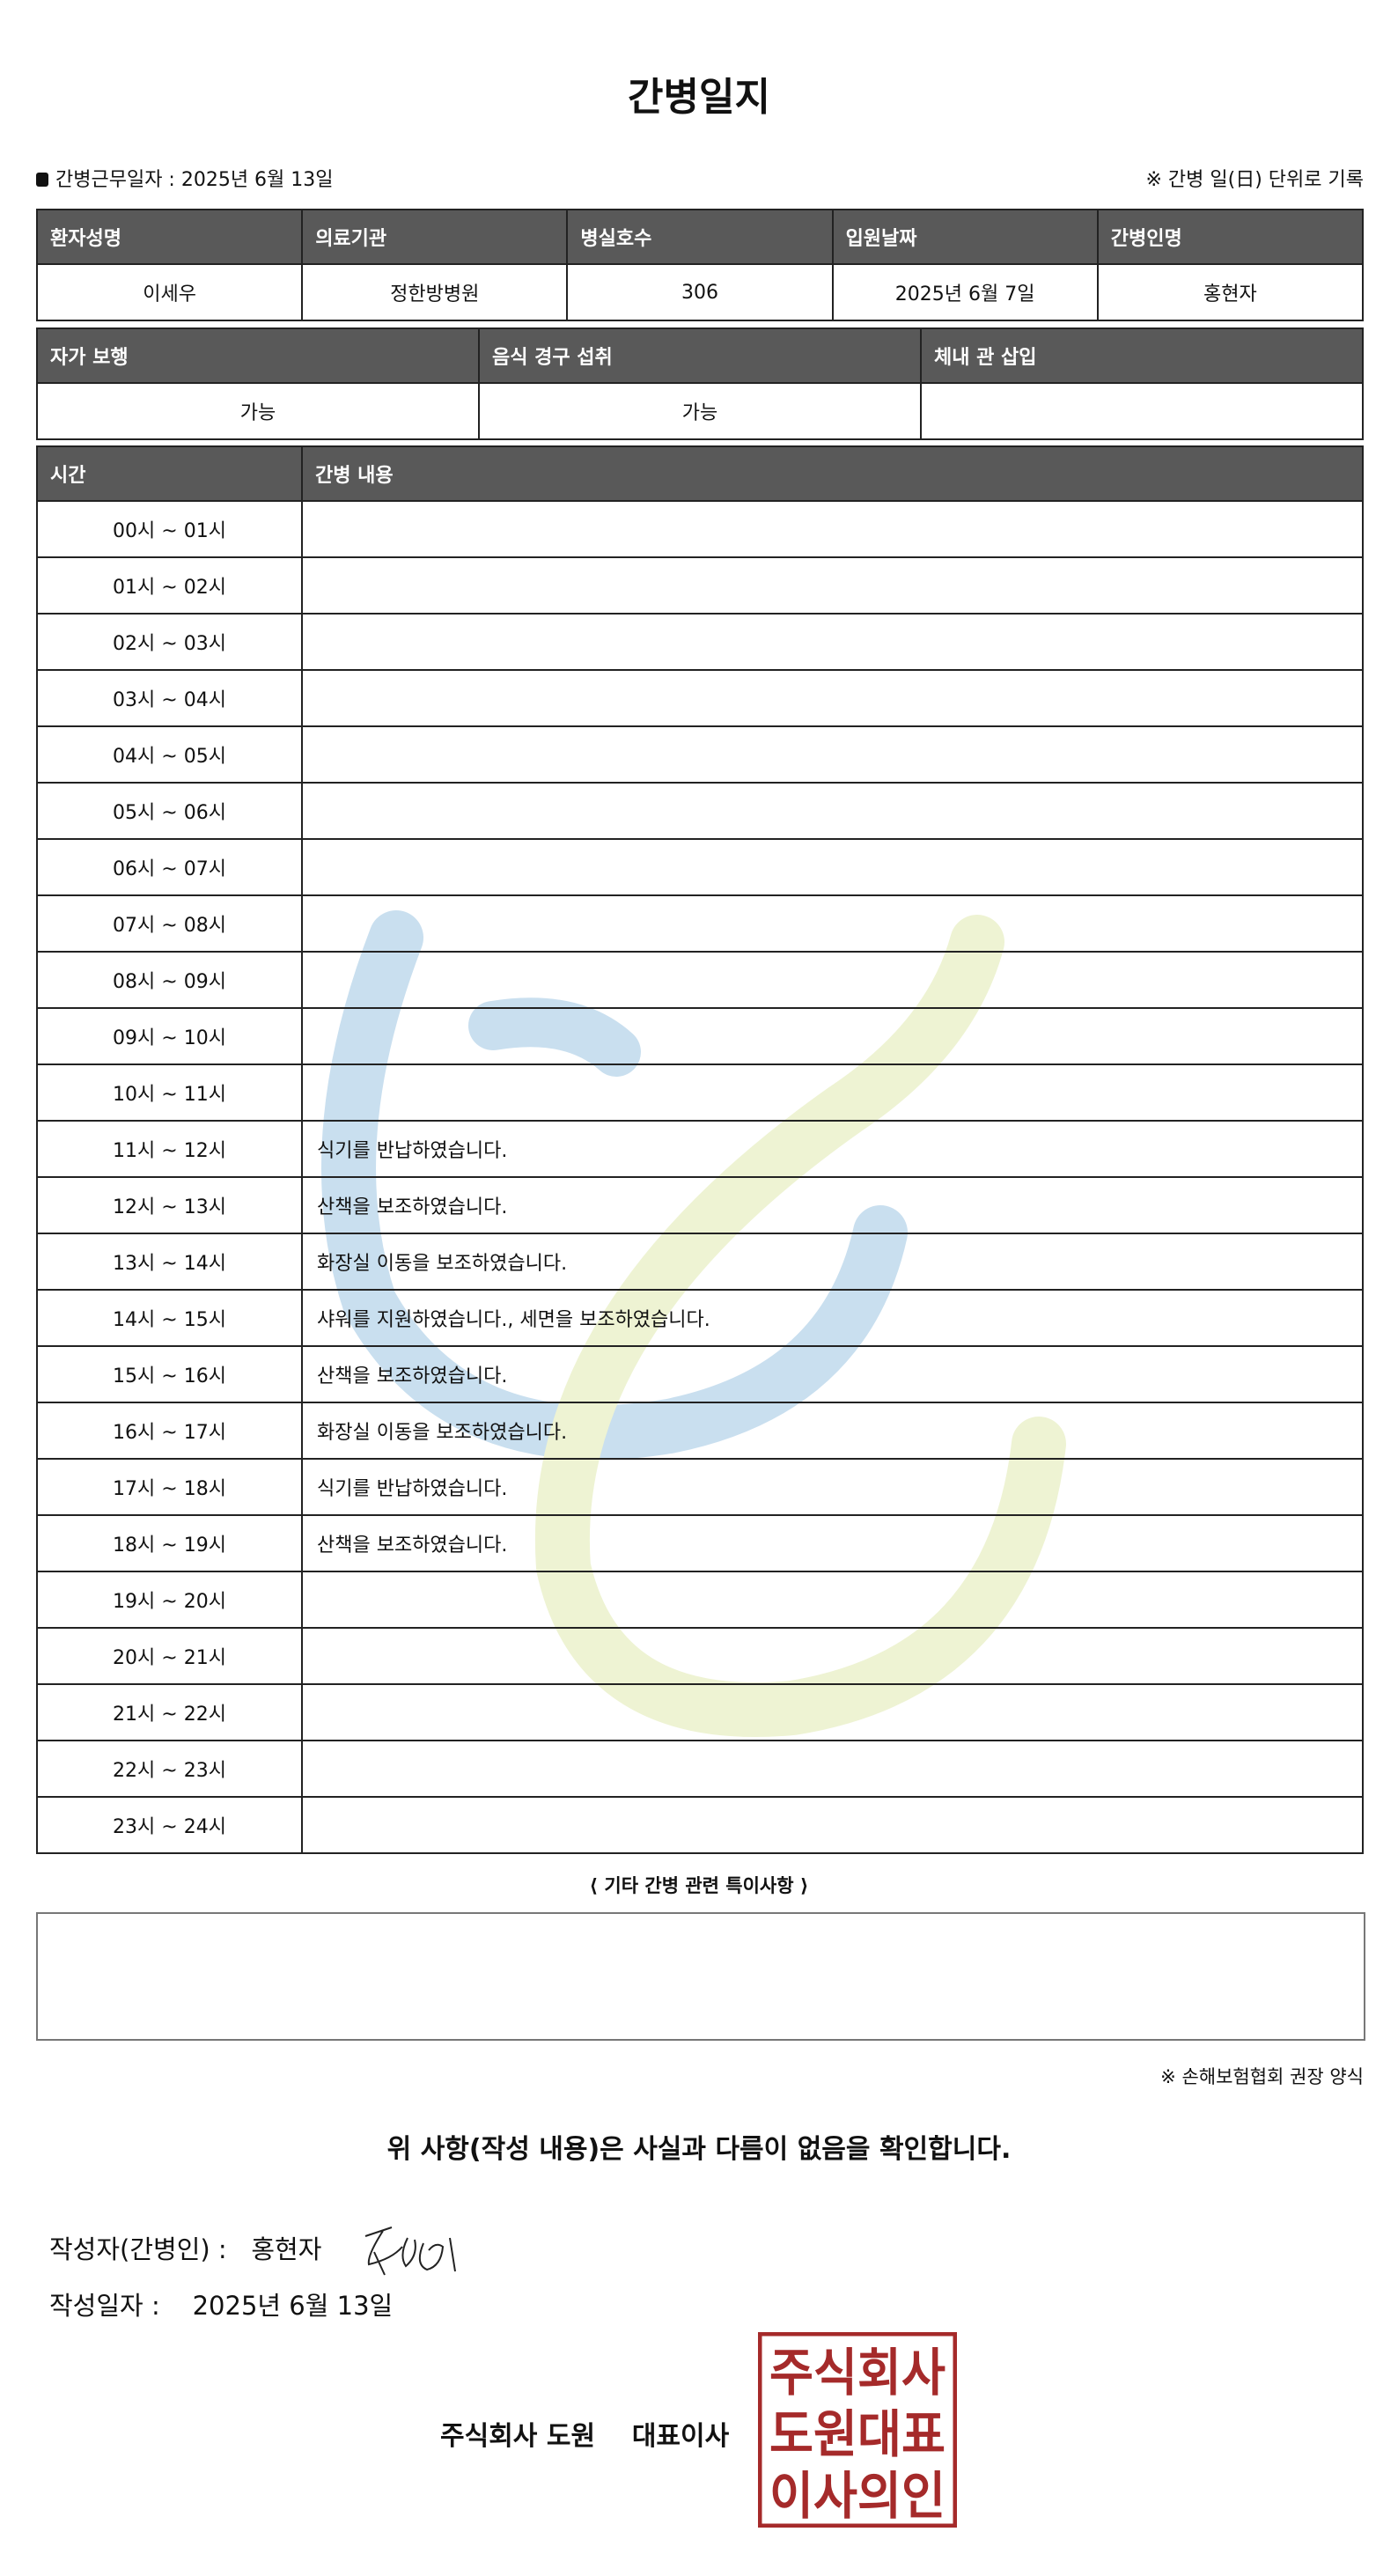 This screenshot has height=2576, width=1398. I want to click on writer-label: 작성자(간병인) :, so click(138, 2249).